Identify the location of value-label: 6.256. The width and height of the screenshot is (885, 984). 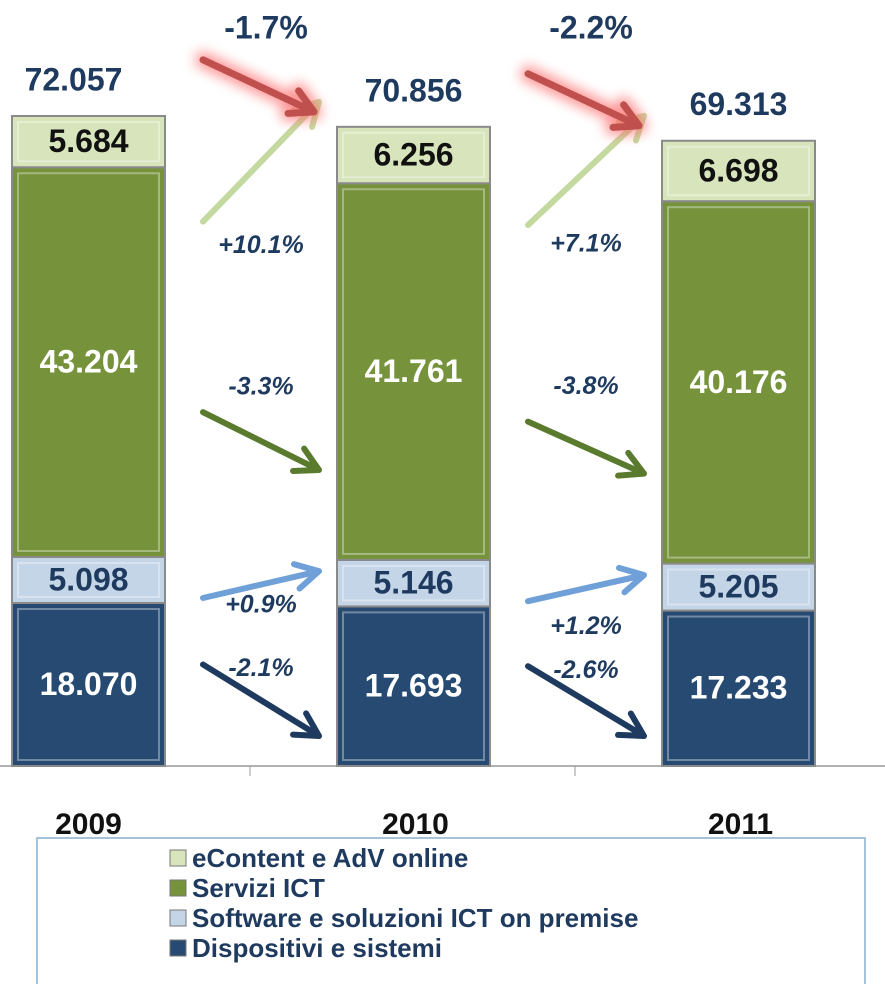
(413, 154).